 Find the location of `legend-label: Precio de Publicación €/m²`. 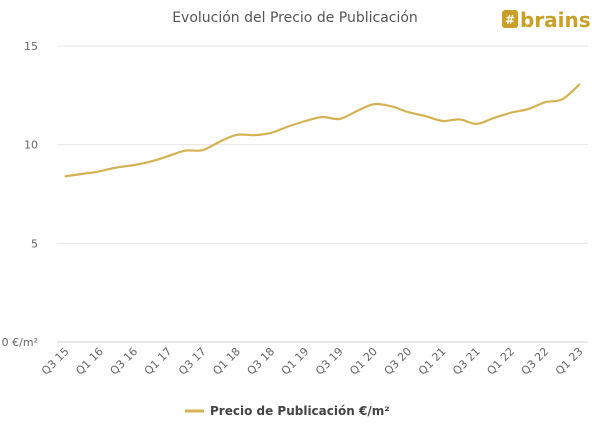

legend-label: Precio de Publicación €/m² is located at coordinates (299, 411).